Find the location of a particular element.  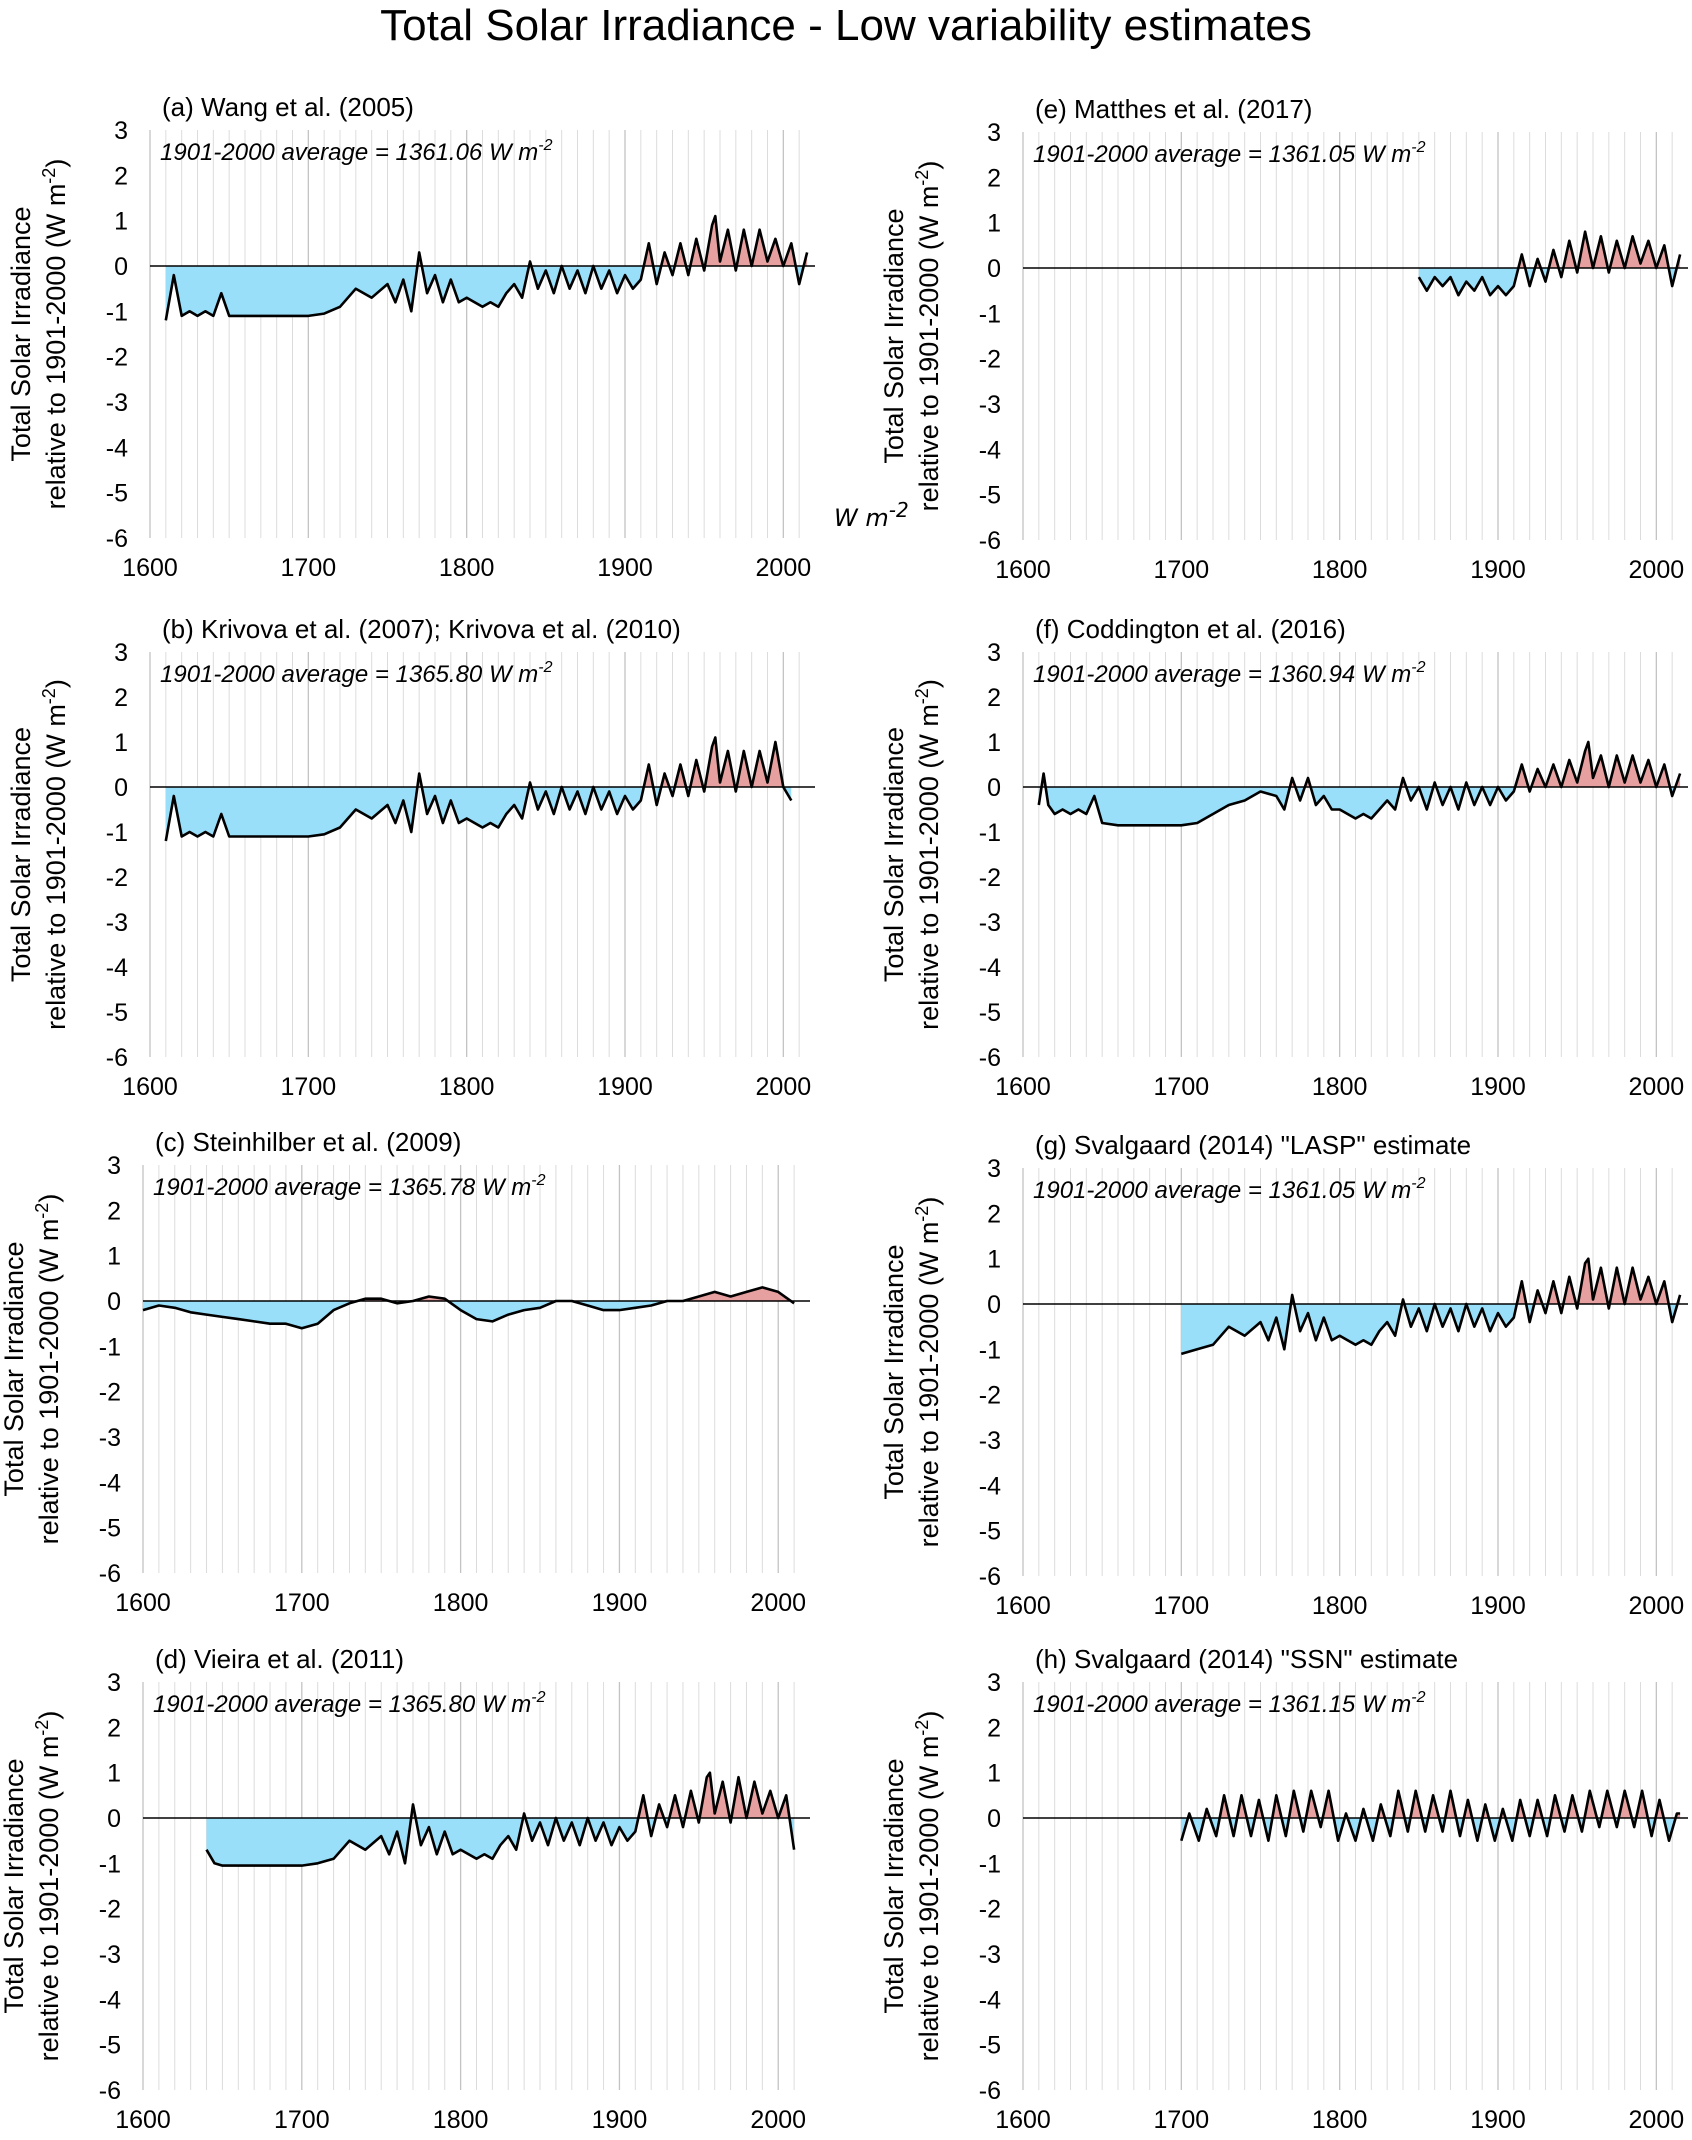

panel-title: (g) Svalgaard (2014) "LASP" estimate is located at coordinates (1253, 1145).